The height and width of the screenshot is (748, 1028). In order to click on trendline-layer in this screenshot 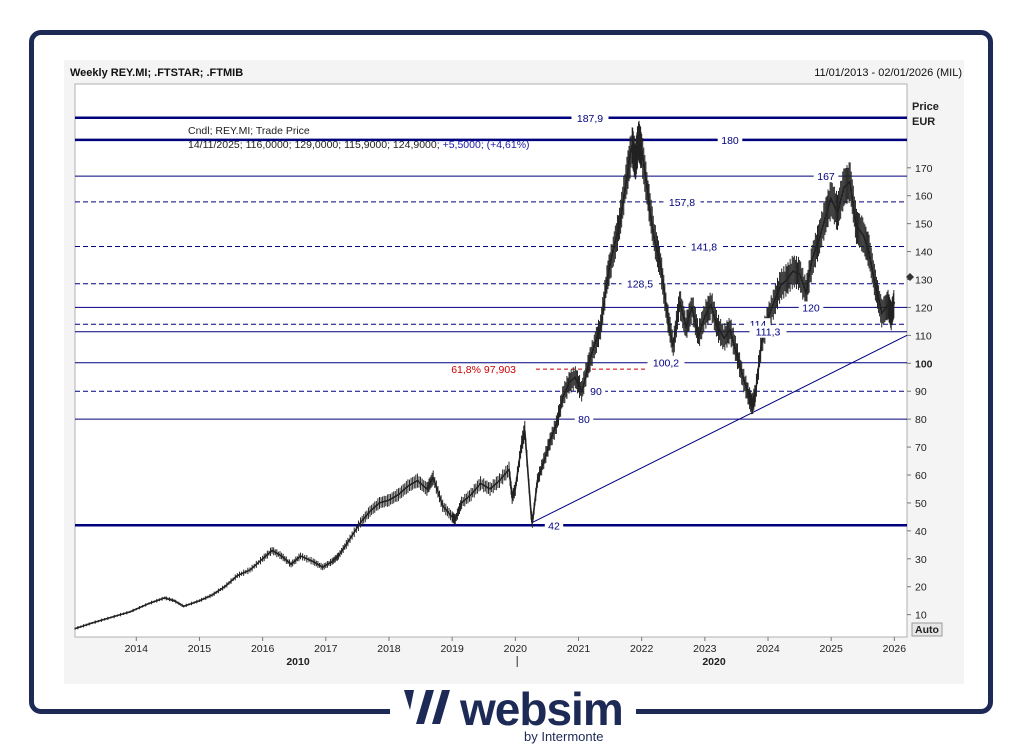, I will do `click(720, 428)`.